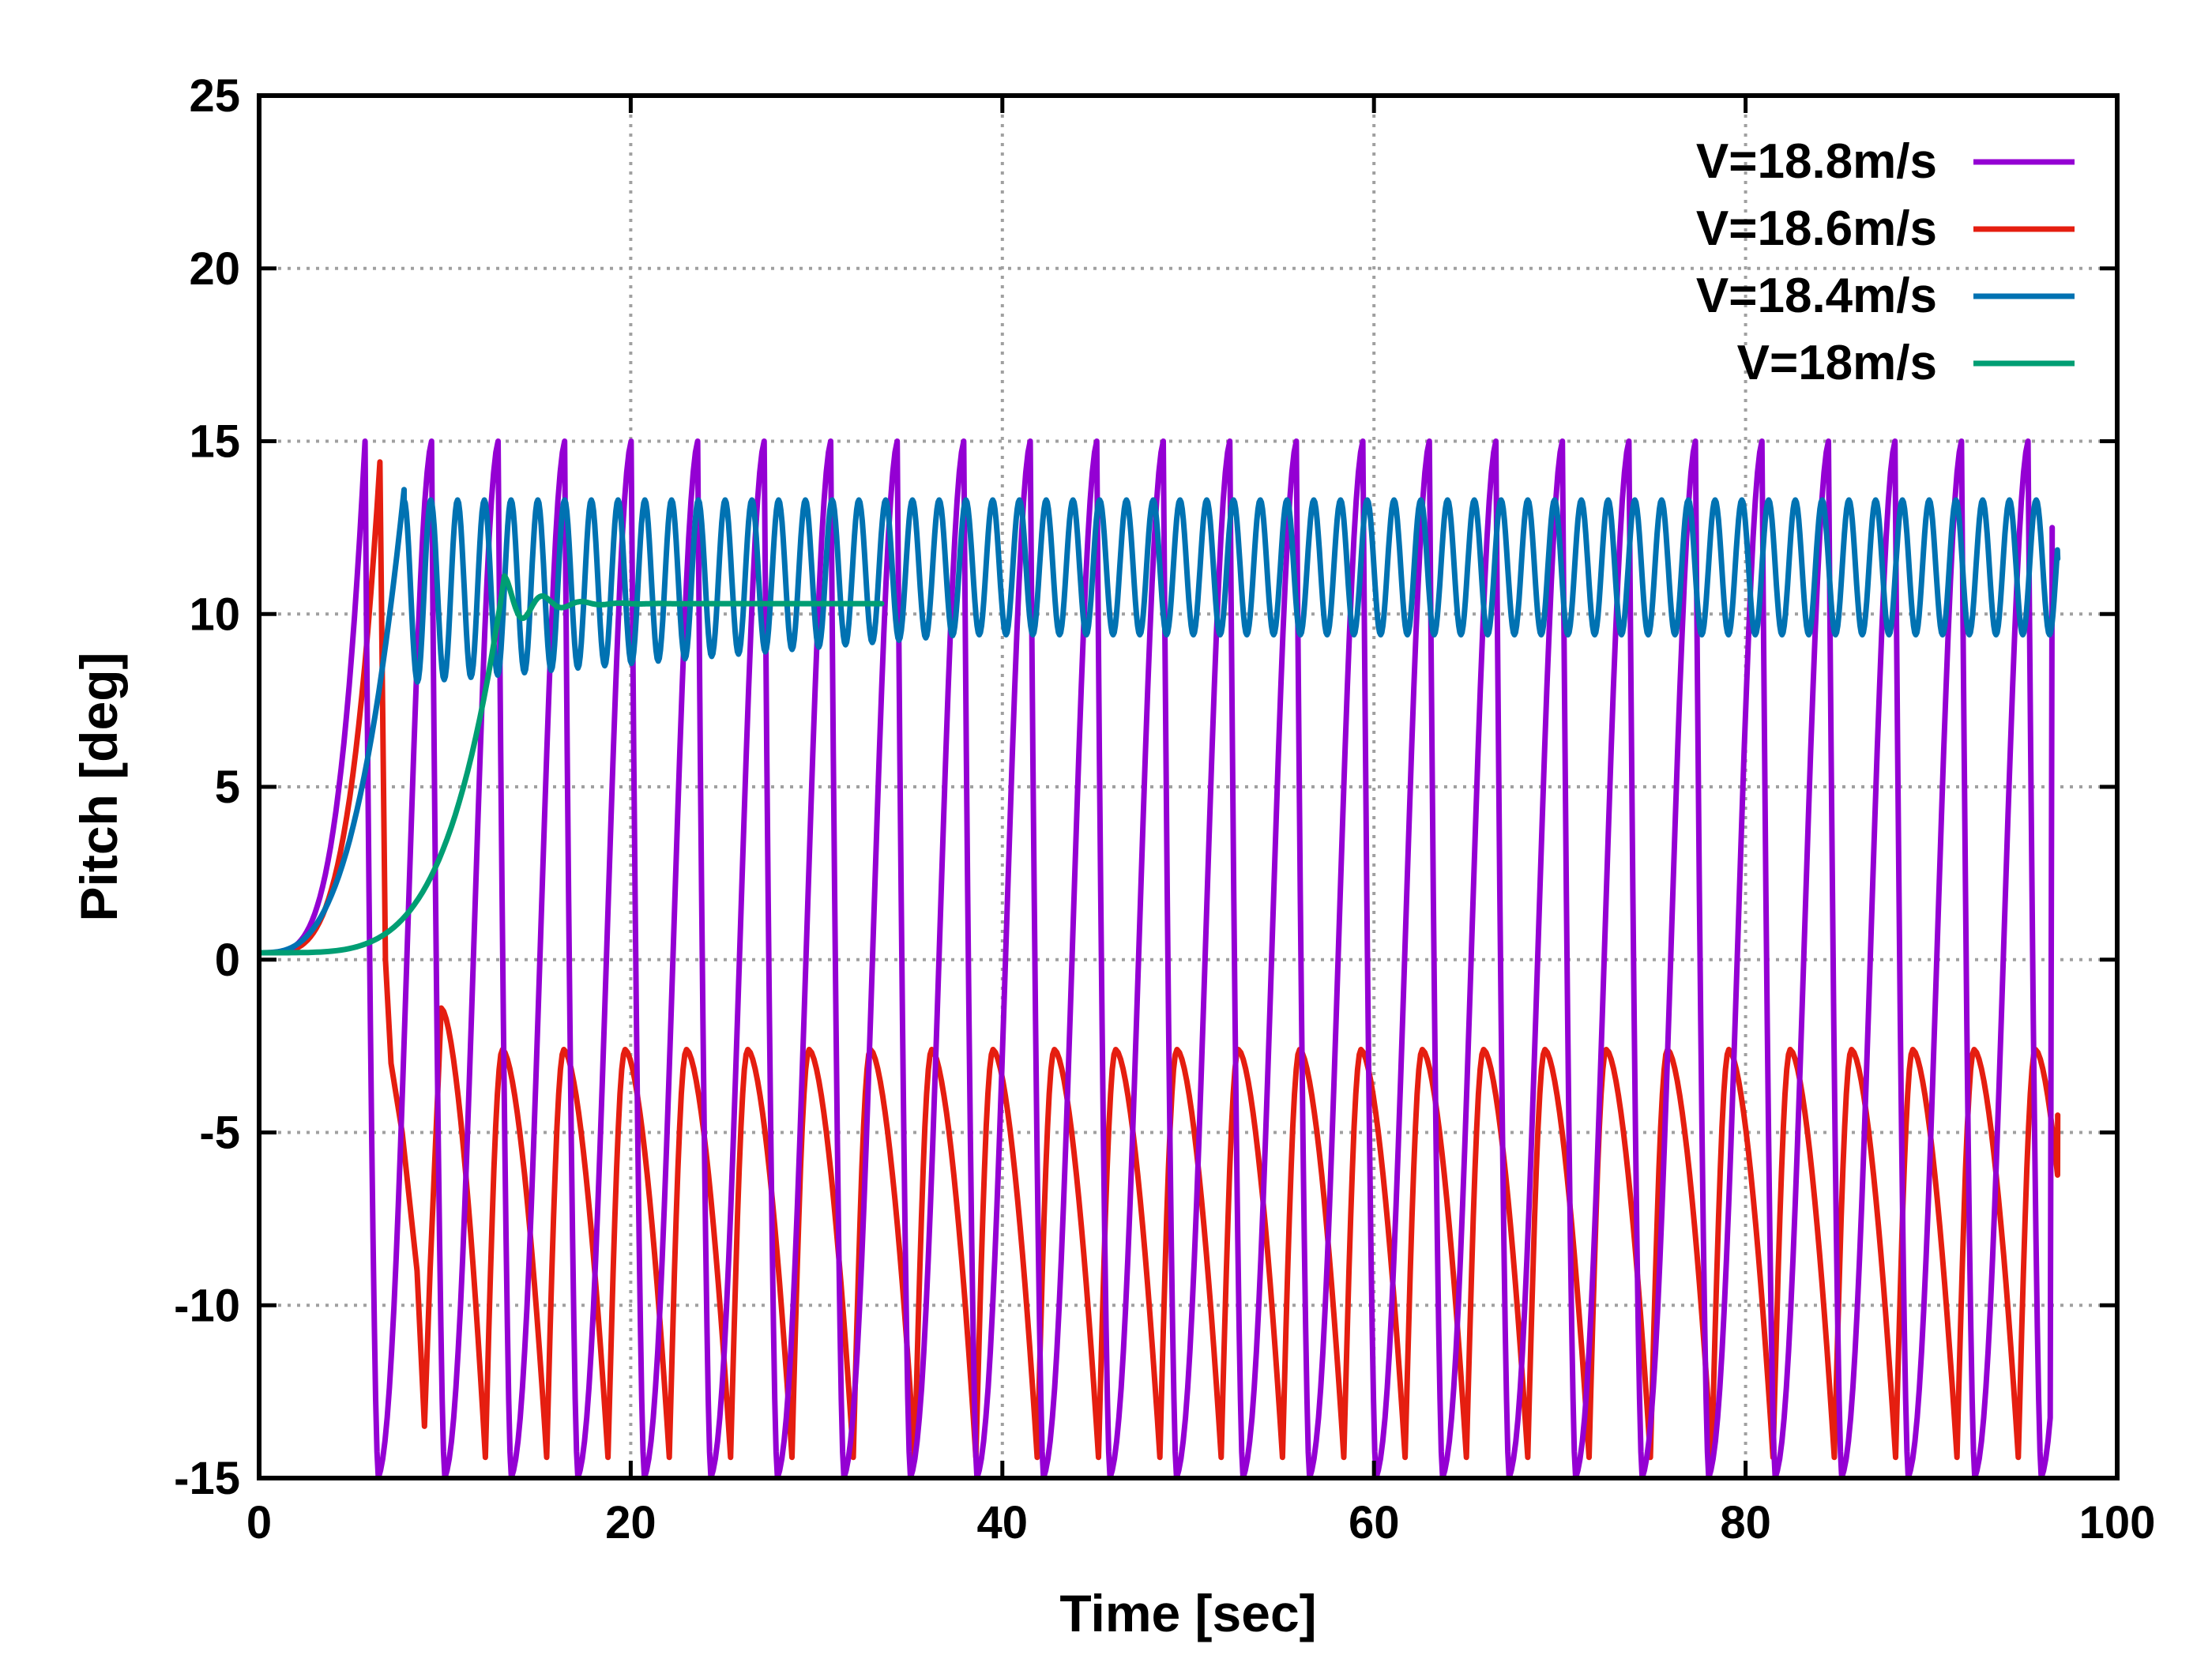 This screenshot has height=1659, width=2212. Describe the element at coordinates (228, 788) in the screenshot. I see `y-tick-label: 5` at that location.